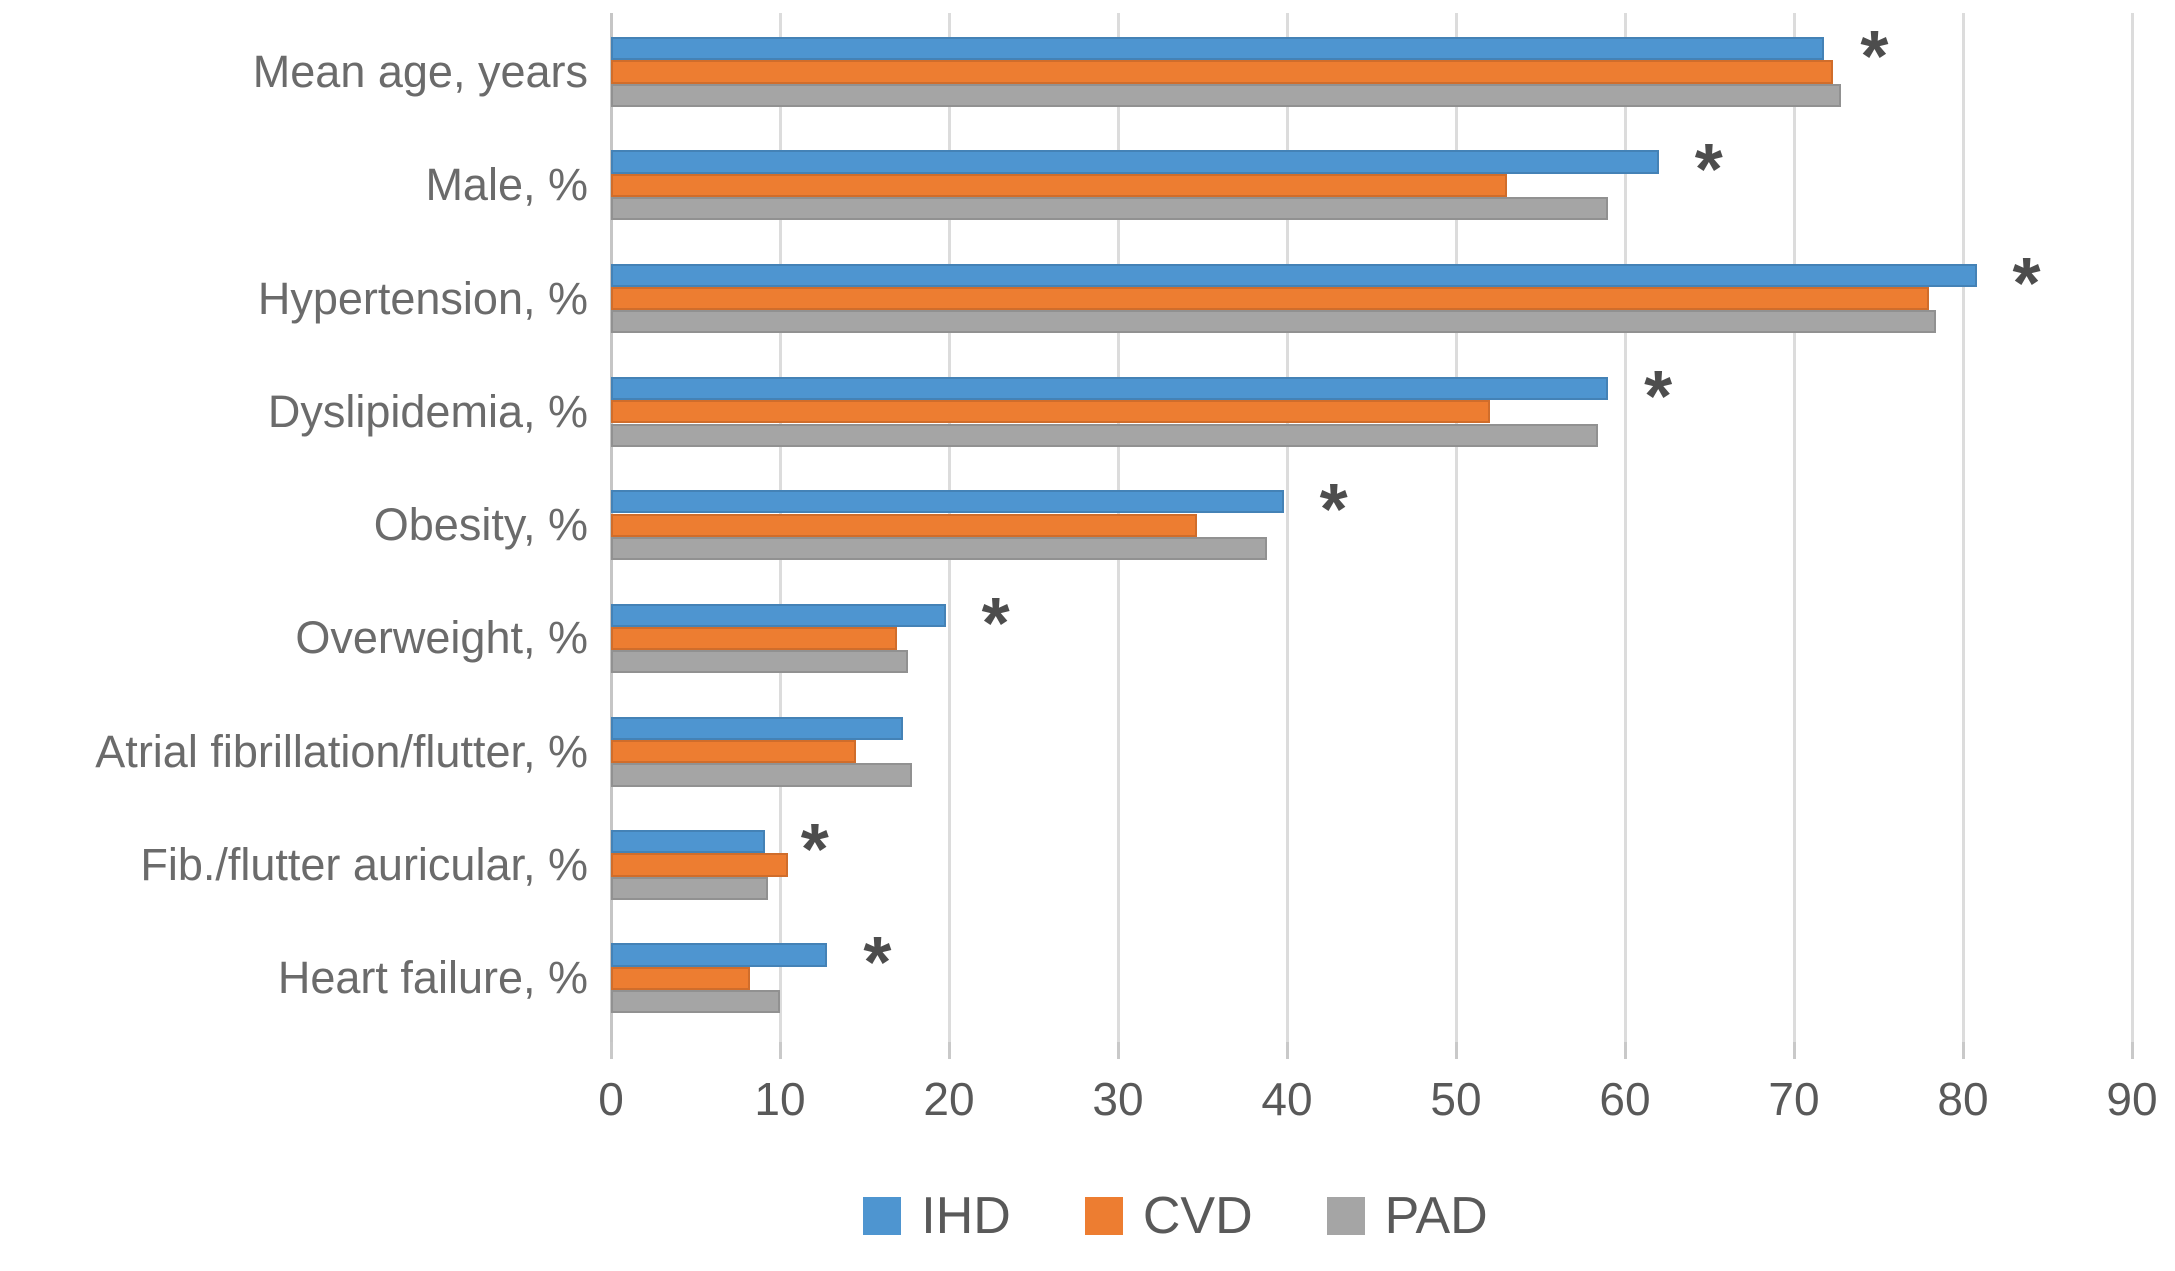  Describe the element at coordinates (966, 1216) in the screenshot. I see `legend-label-ihd: IHD` at that location.